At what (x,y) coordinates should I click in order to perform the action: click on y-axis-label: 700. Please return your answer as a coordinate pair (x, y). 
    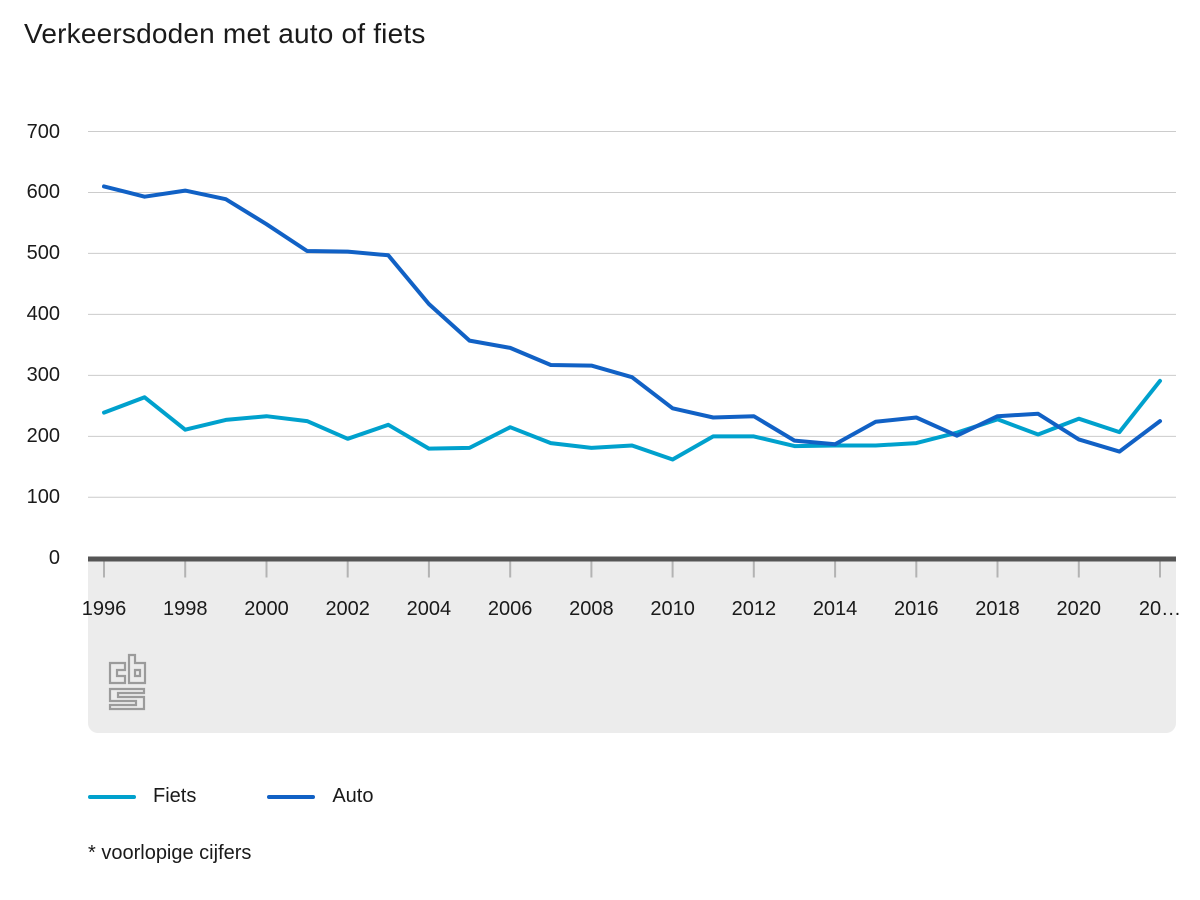
    Looking at the image, I should click on (43, 131).